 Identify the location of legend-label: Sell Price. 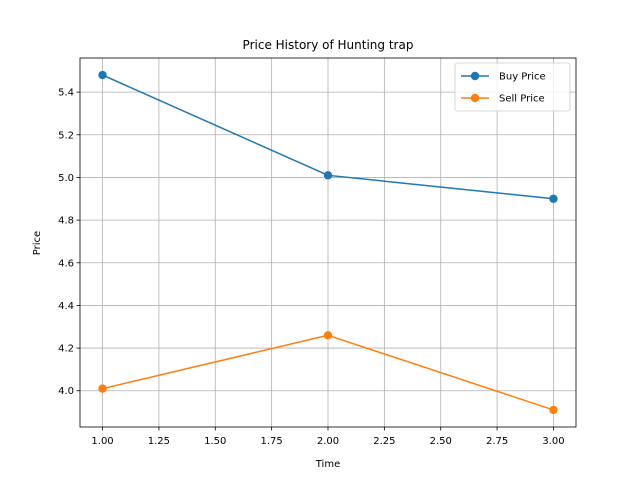
(522, 99).